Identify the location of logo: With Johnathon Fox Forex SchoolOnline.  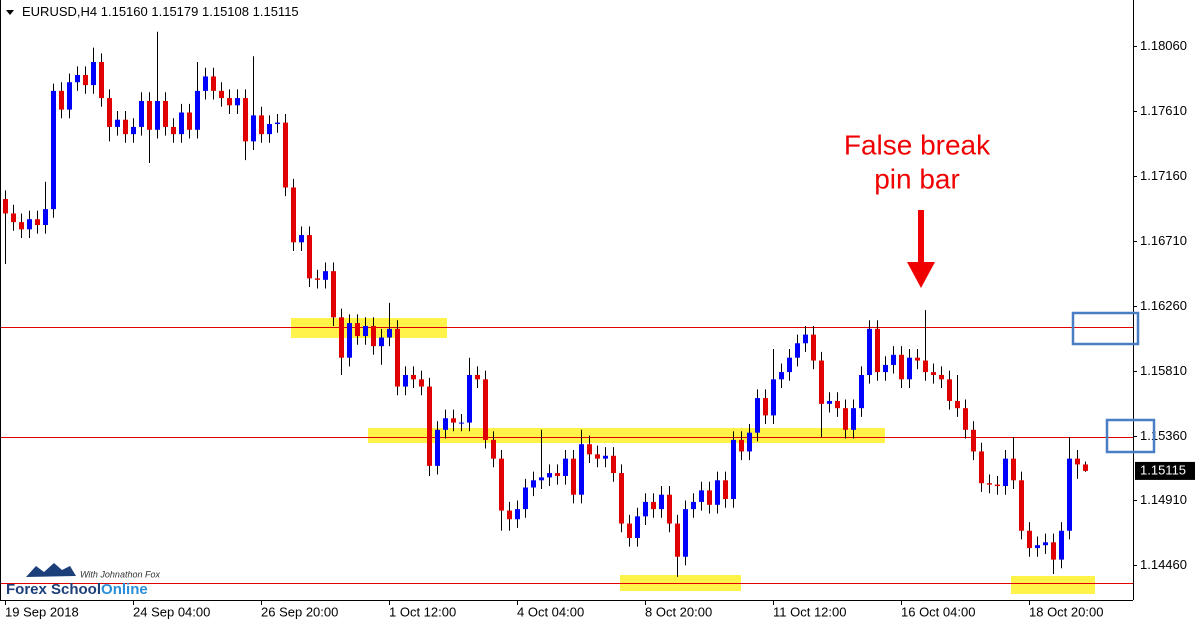
(83, 580).